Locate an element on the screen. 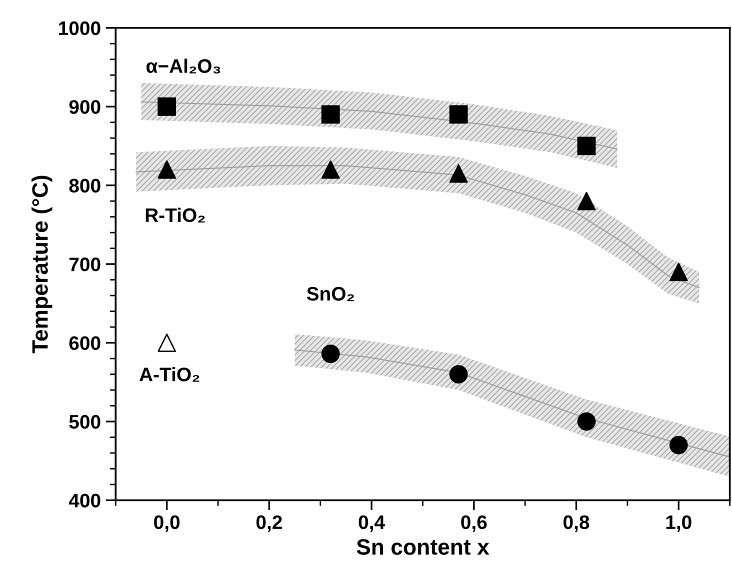 This screenshot has height=581, width=732. x-tick-label: 0,8 is located at coordinates (577, 523).